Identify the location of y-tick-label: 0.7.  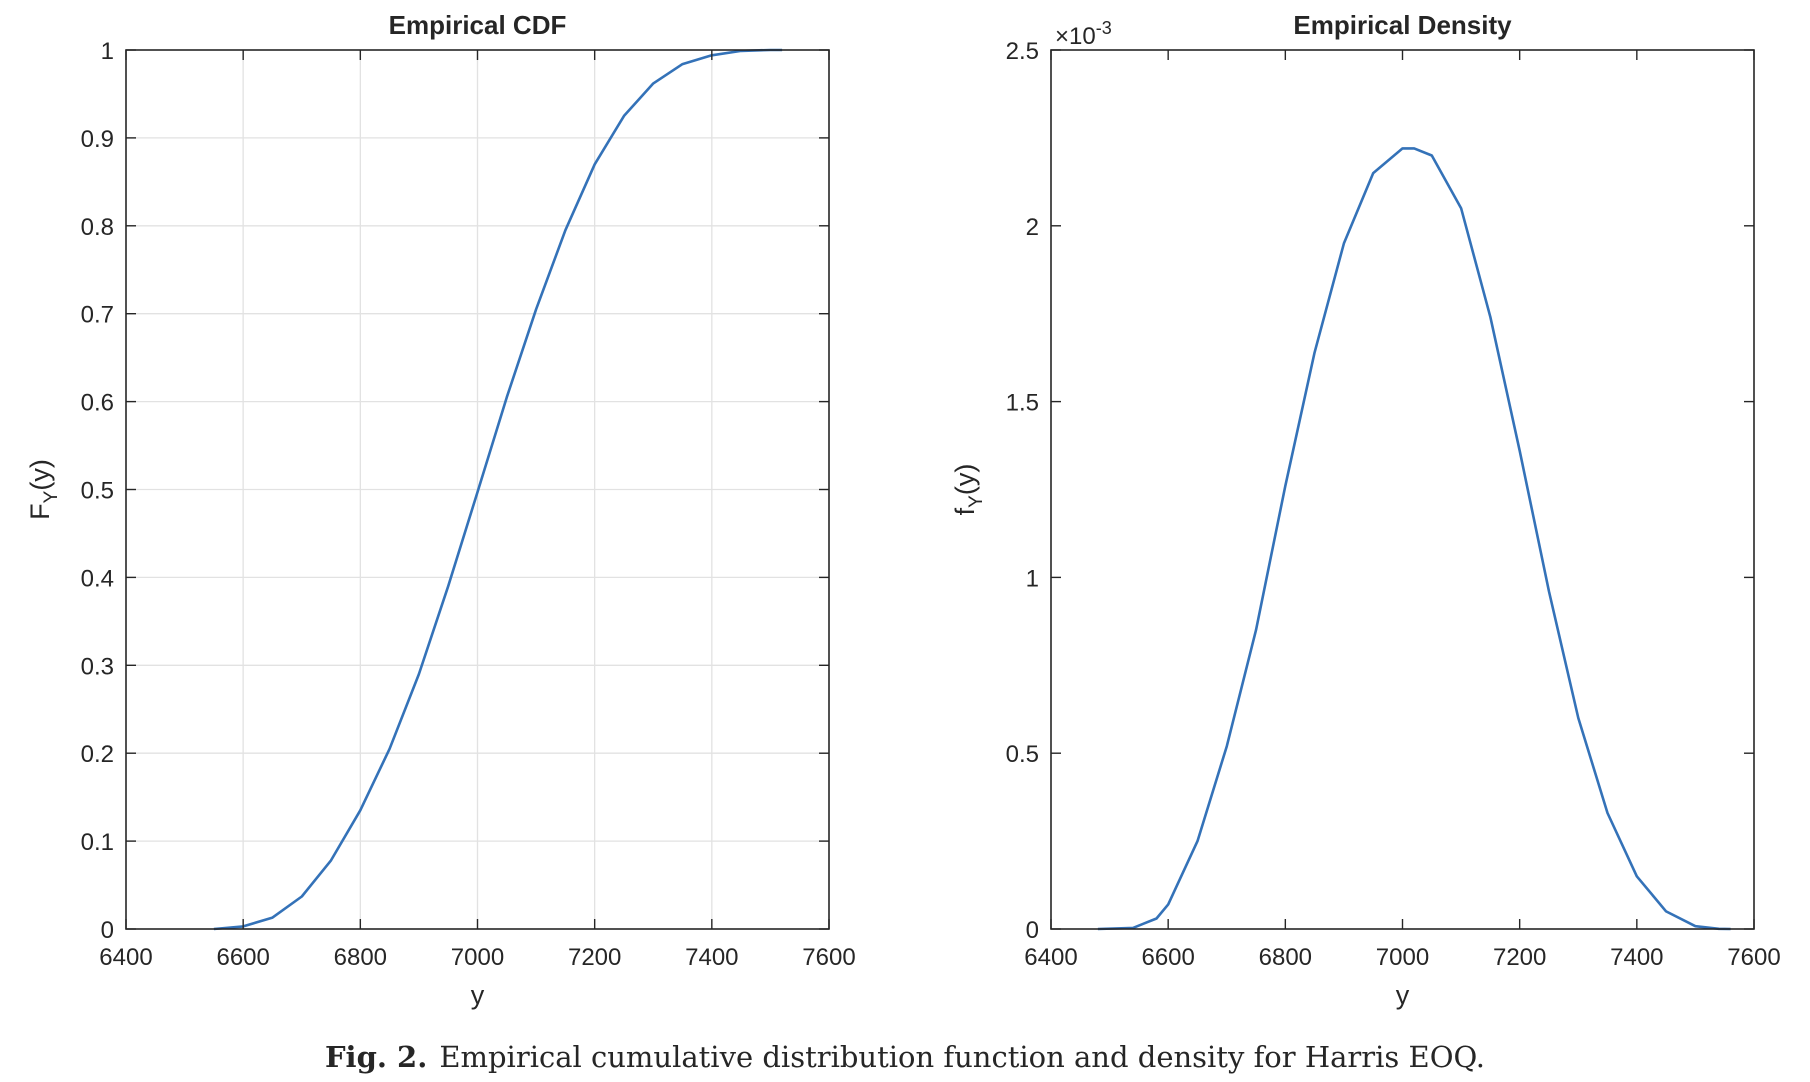
(97, 315).